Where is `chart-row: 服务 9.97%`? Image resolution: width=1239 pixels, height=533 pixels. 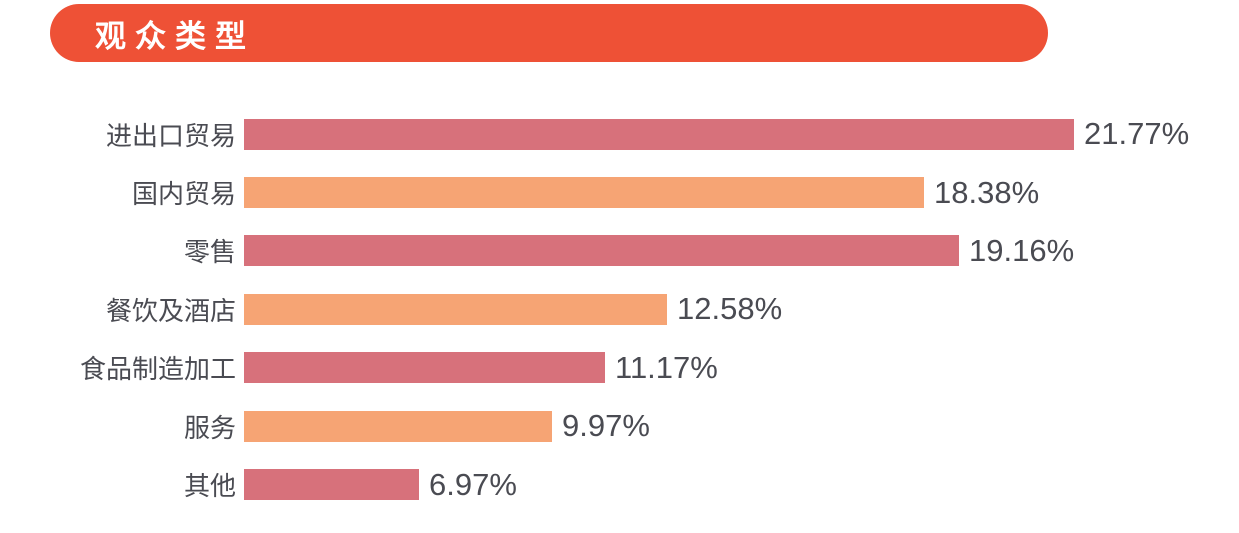 chart-row: 服务 9.97% is located at coordinates (619, 426).